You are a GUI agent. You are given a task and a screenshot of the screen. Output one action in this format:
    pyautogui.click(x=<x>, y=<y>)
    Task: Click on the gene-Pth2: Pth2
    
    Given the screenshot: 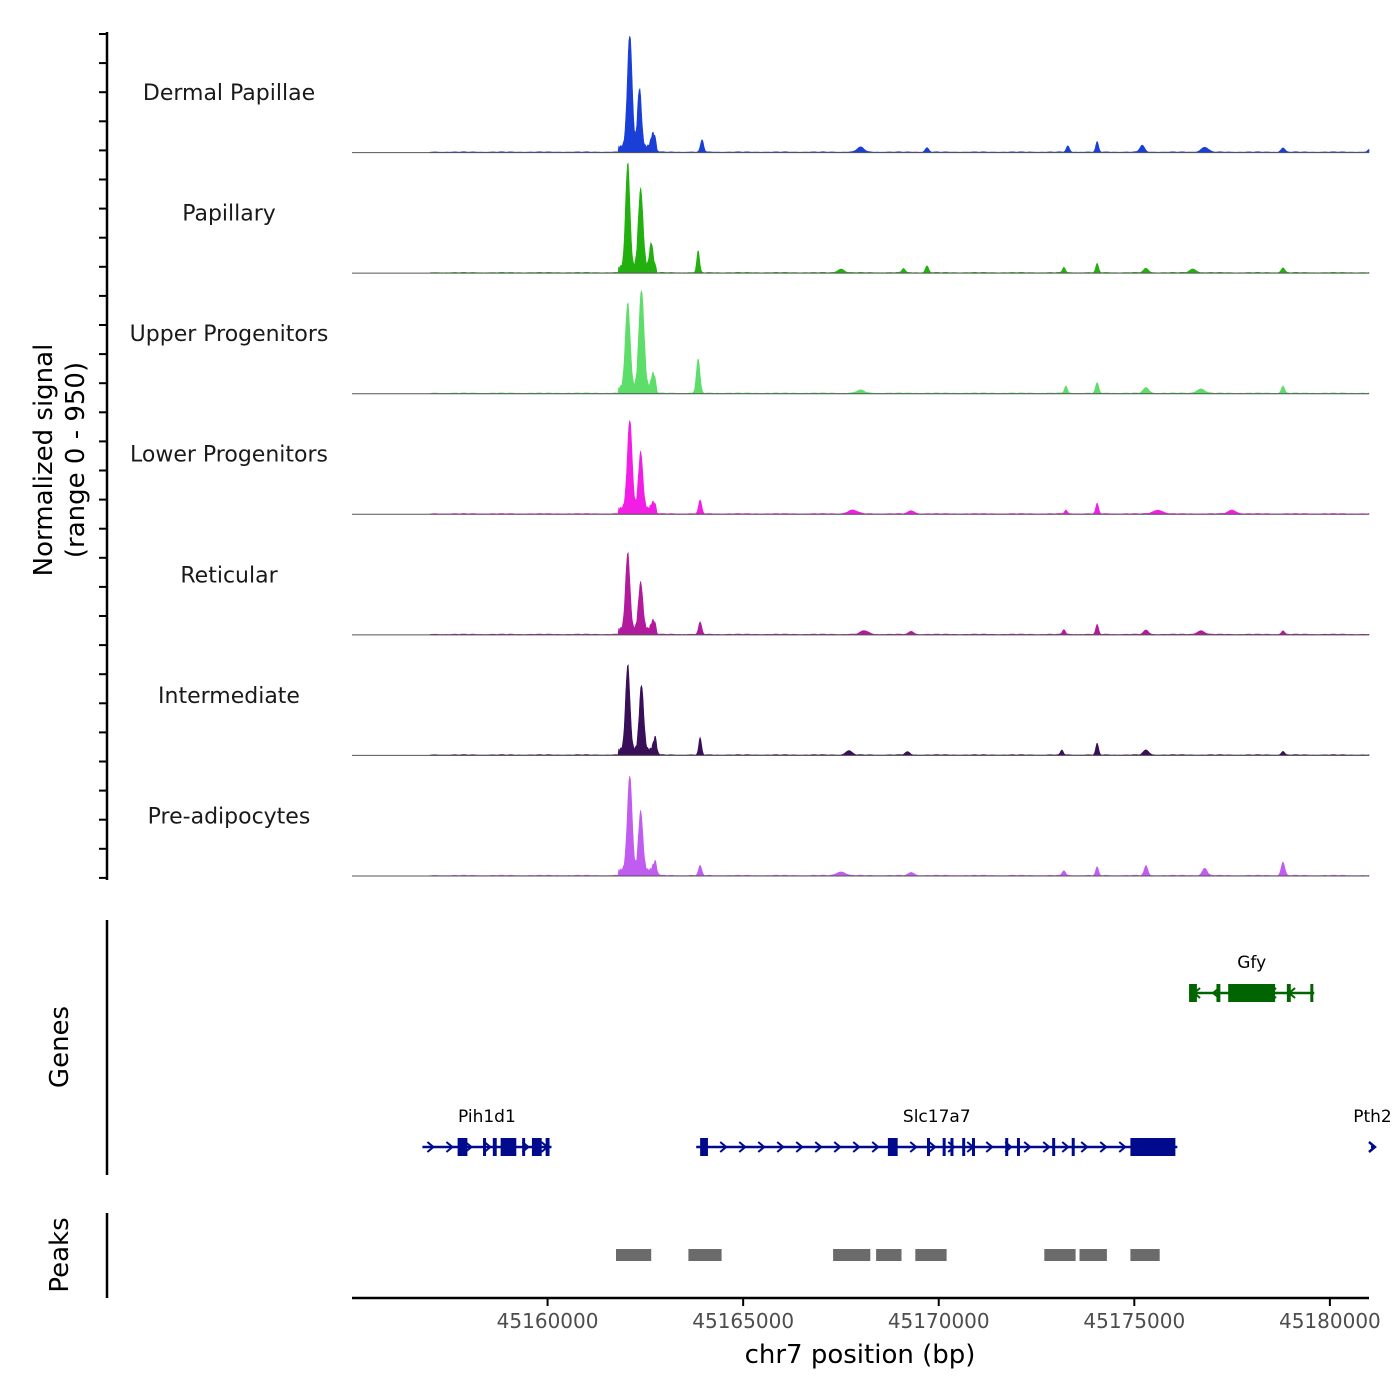 What is the action you would take?
    pyautogui.click(x=1372, y=1130)
    